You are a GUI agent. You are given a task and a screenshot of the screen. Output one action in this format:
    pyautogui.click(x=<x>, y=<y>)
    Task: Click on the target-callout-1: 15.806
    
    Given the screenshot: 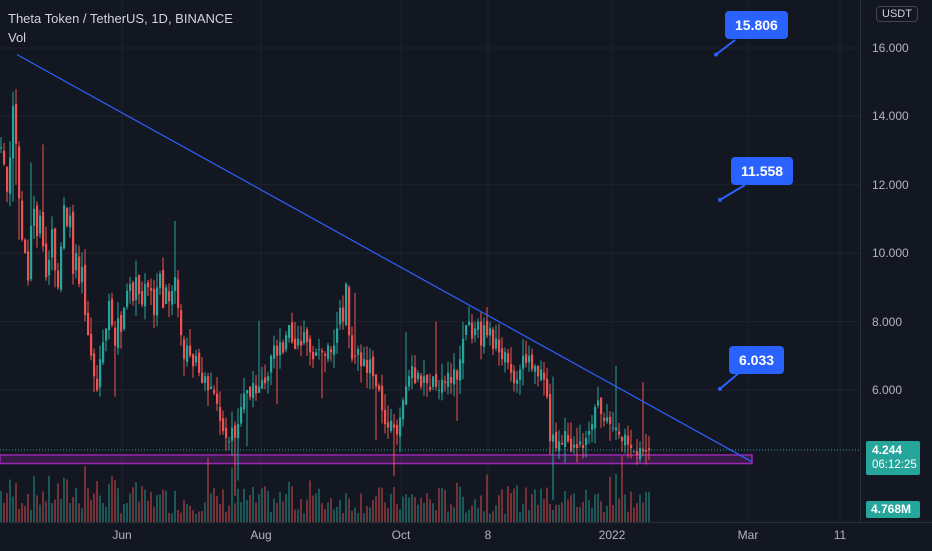 What is the action you would take?
    pyautogui.click(x=756, y=25)
    